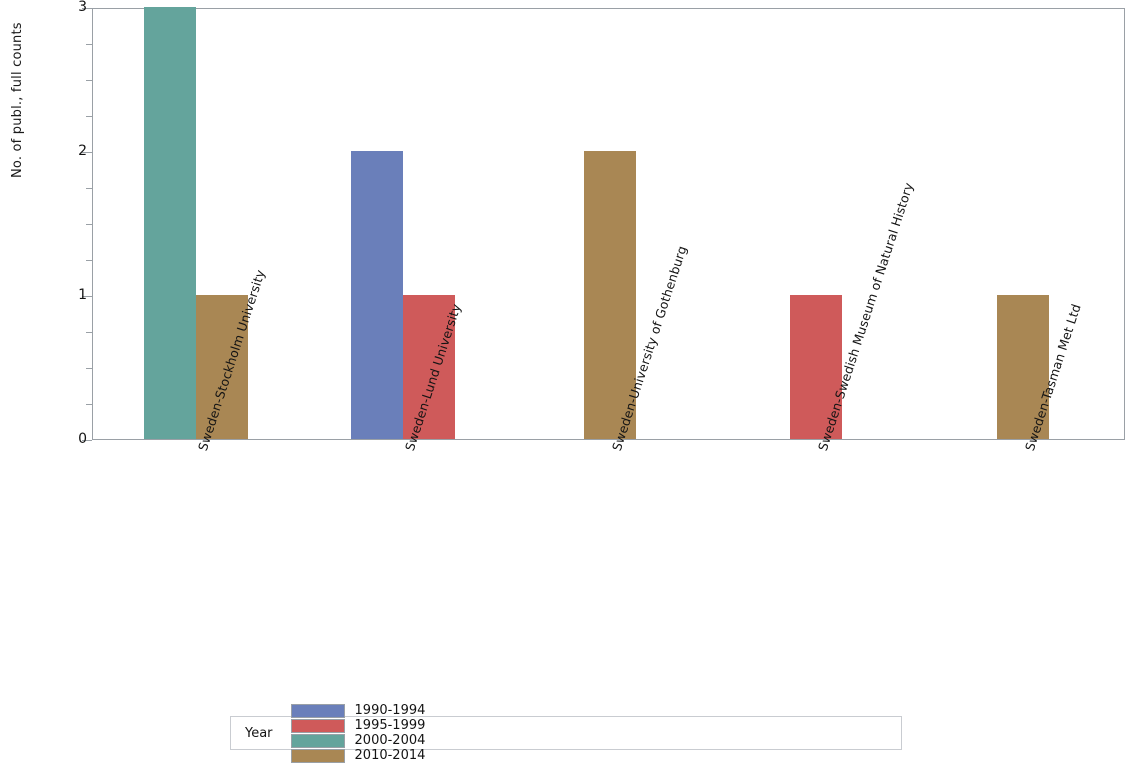 Image resolution: width=1134 pixels, height=763 pixels. I want to click on legend-entries: 1990-1994 1995-1999 2000-2004 2010-2014, so click(370, 733).